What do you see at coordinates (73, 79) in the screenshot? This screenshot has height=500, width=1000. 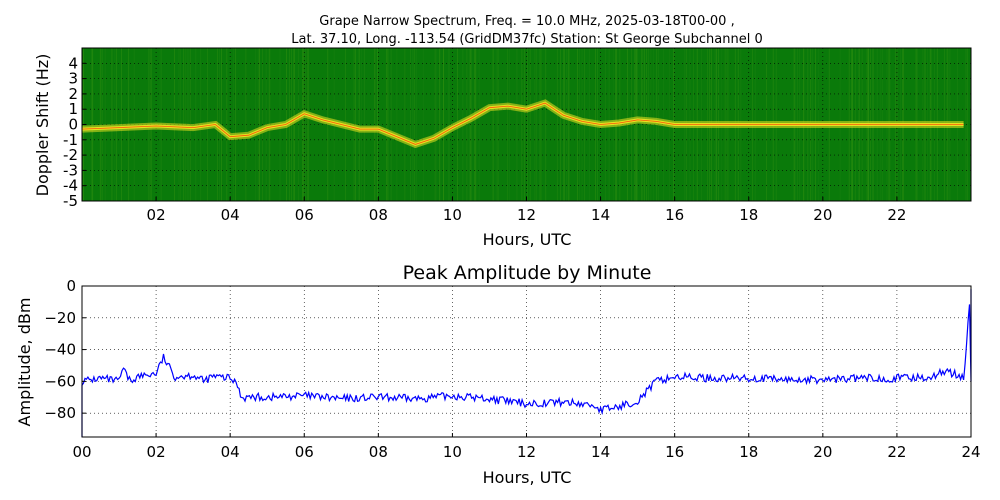 I see `spectrogram-y-tick-label: 3` at bounding box center [73, 79].